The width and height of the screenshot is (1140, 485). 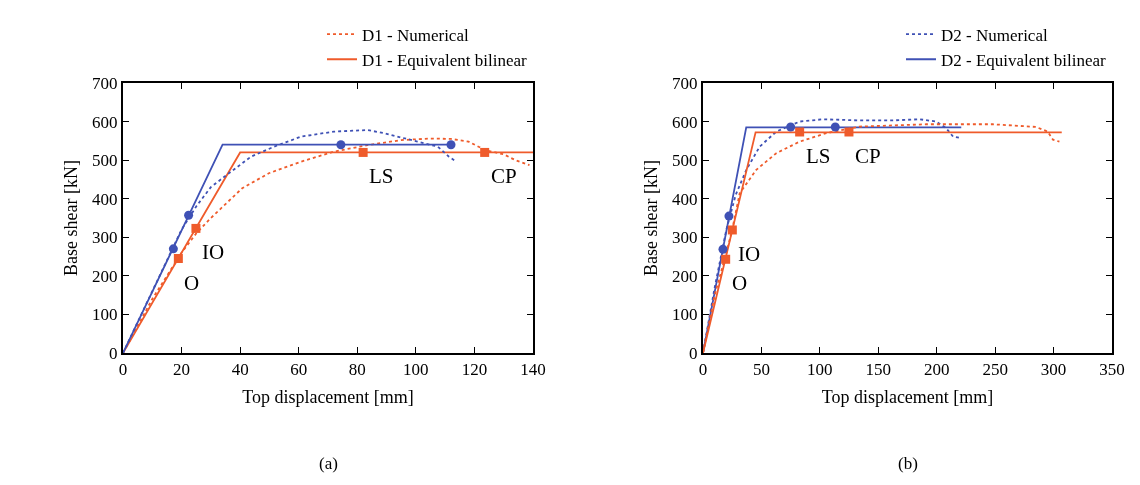 What do you see at coordinates (1024, 60) in the screenshot?
I see `legend-label: D2 - Equivalent bilinear` at bounding box center [1024, 60].